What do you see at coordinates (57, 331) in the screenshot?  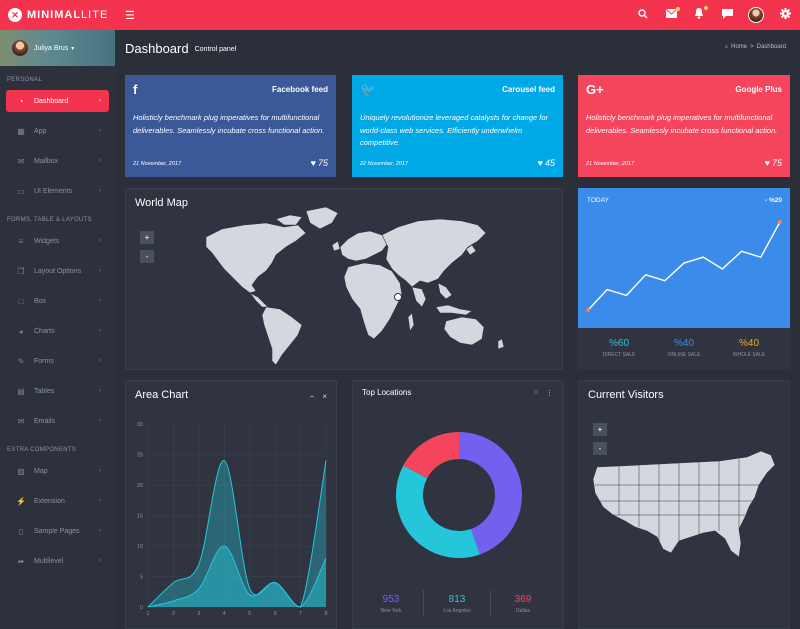 I see `sidebar-item-charts: ◕ Charts ›` at bounding box center [57, 331].